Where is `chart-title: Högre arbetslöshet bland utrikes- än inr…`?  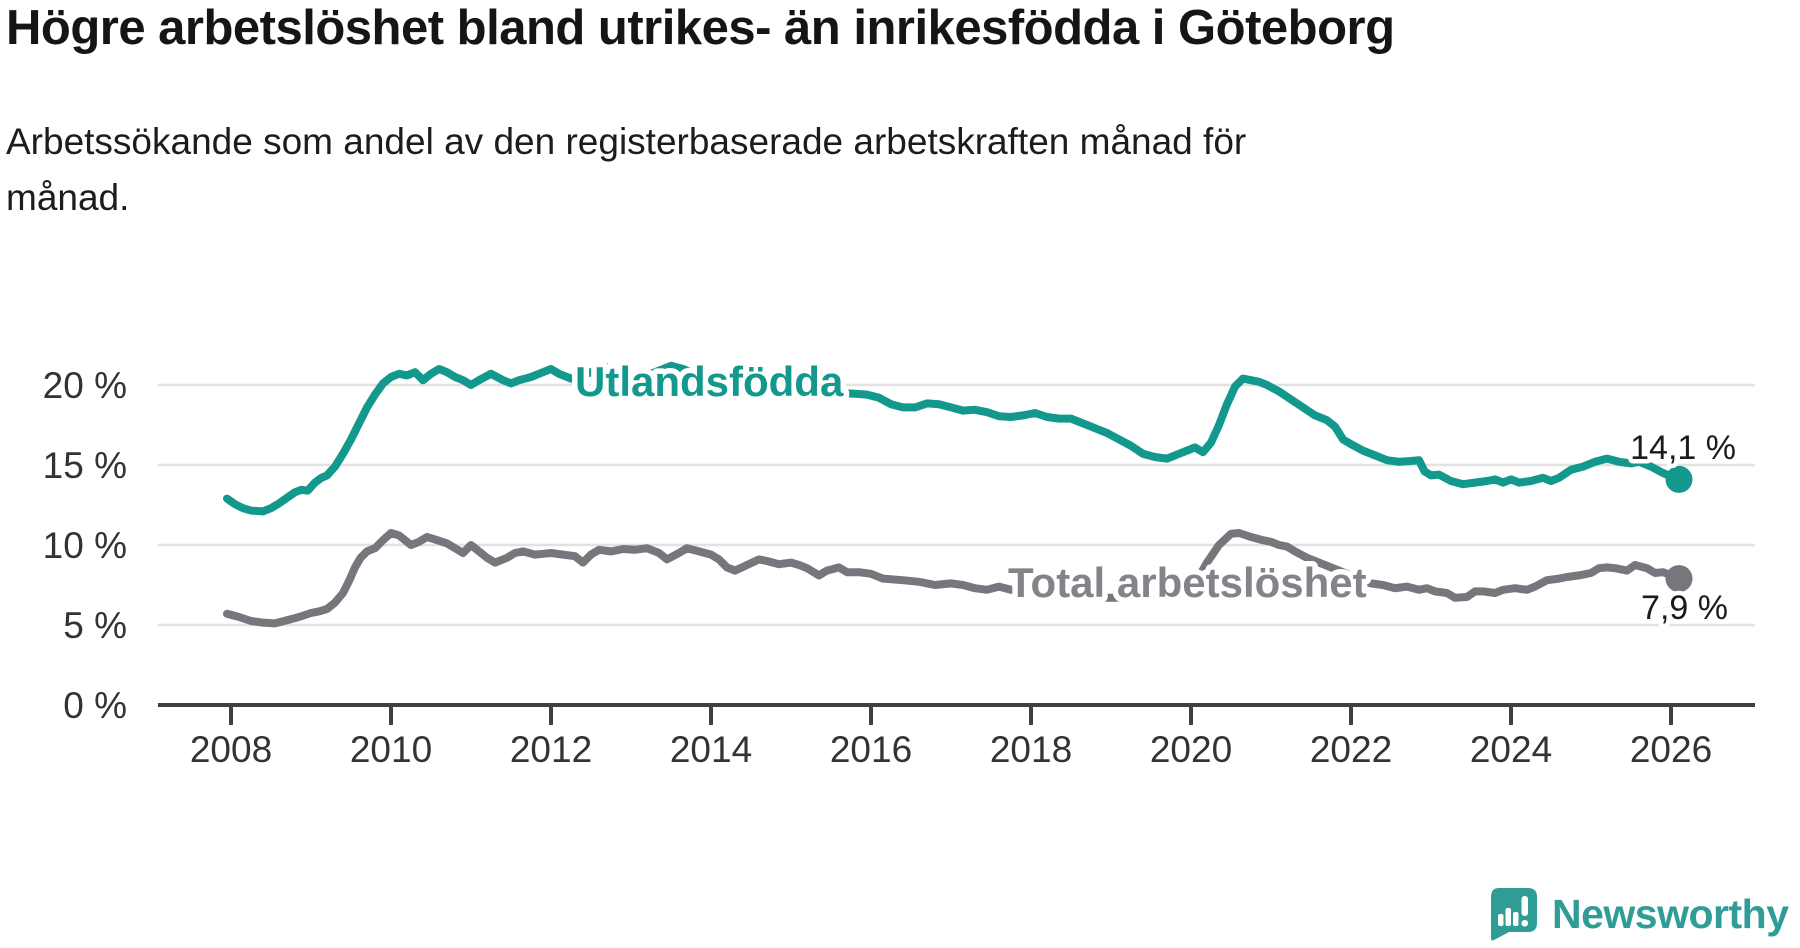 chart-title: Högre arbetslöshet bland utrikes- än inr… is located at coordinates (700, 28).